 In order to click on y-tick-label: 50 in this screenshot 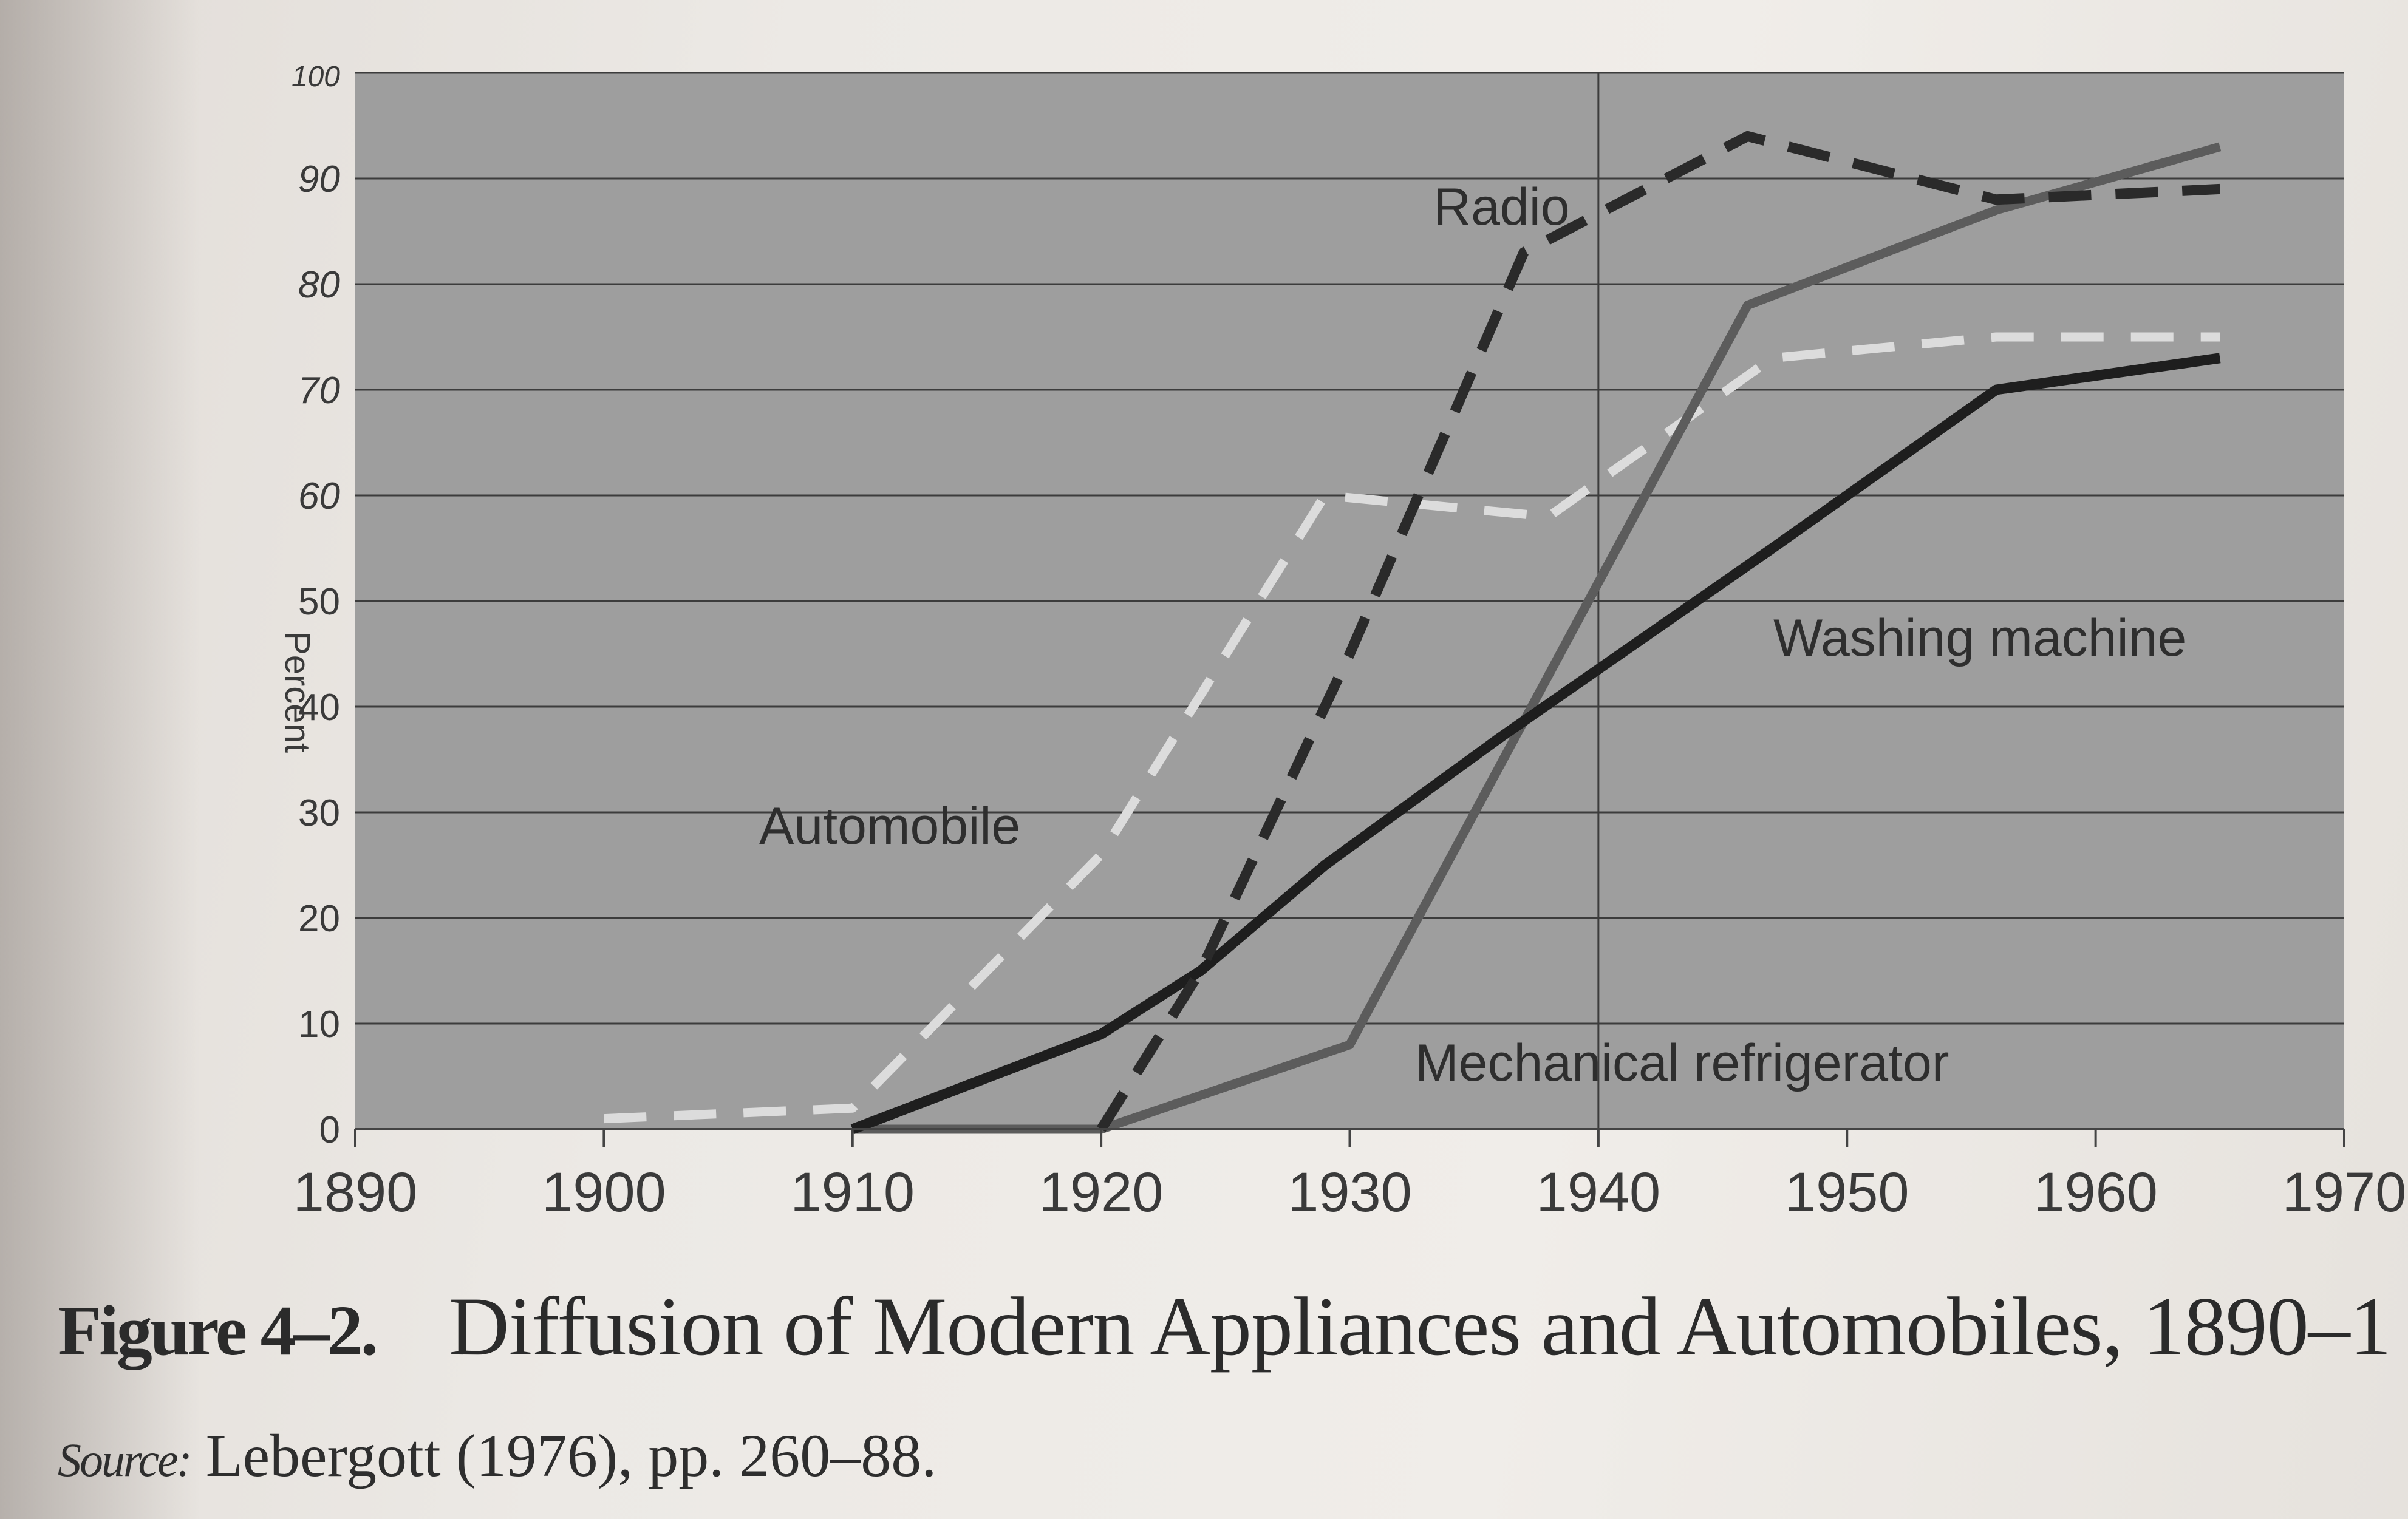, I will do `click(319, 602)`.